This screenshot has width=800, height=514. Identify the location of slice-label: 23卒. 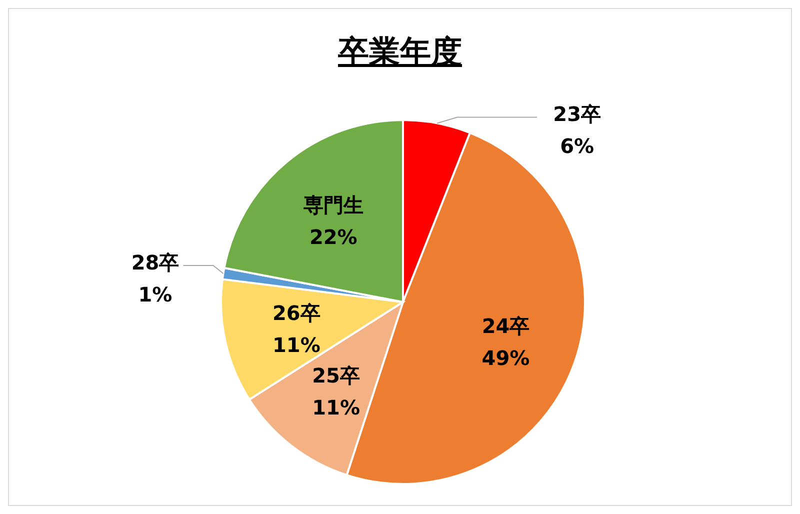
(577, 114).